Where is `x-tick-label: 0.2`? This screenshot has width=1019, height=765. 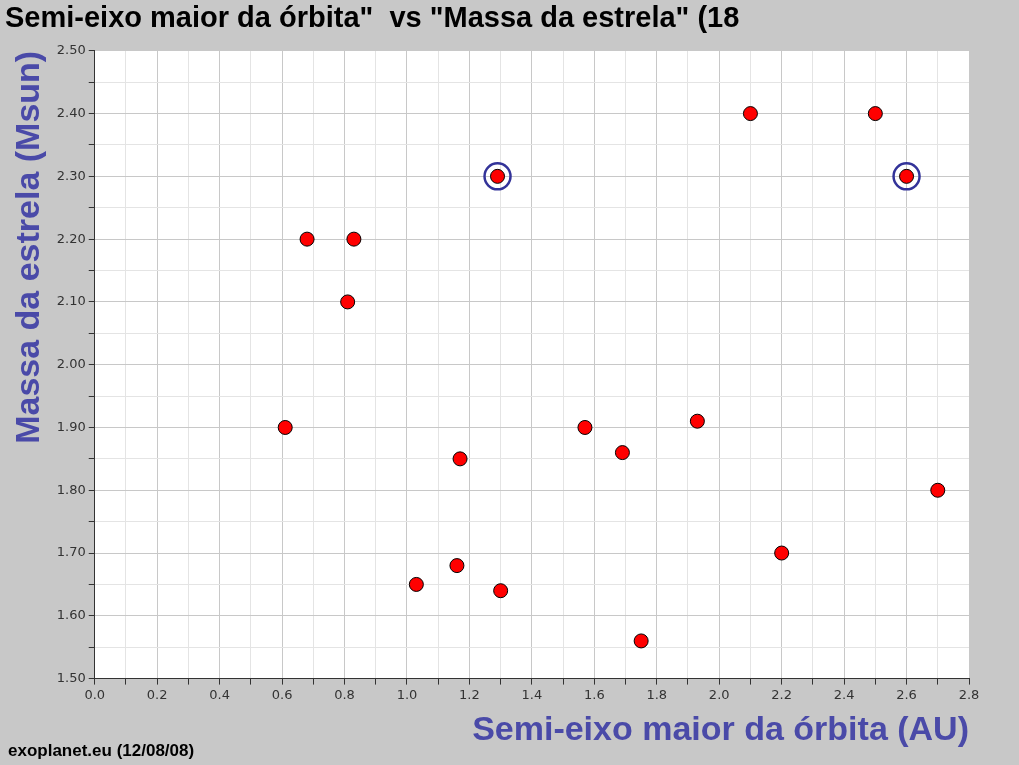 x-tick-label: 0.2 is located at coordinates (157, 694).